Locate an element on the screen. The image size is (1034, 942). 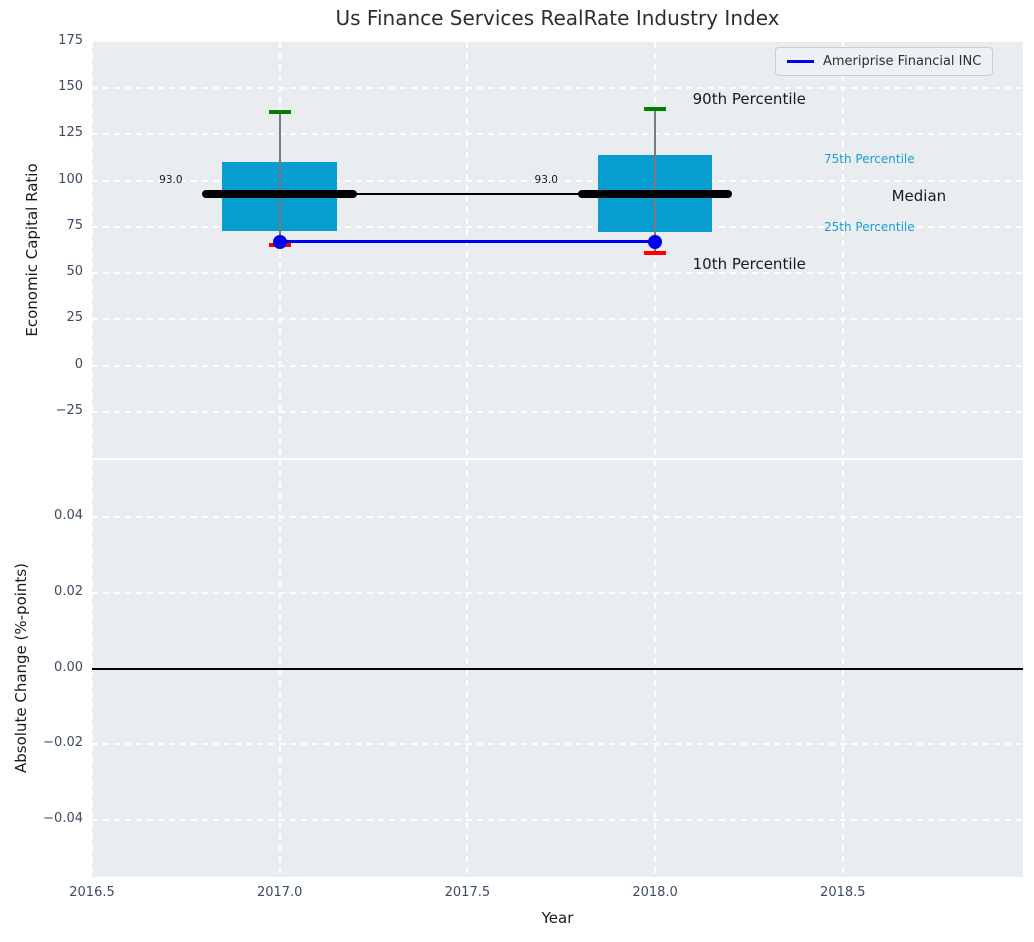
median-line-2017 is located at coordinates (280, 193).